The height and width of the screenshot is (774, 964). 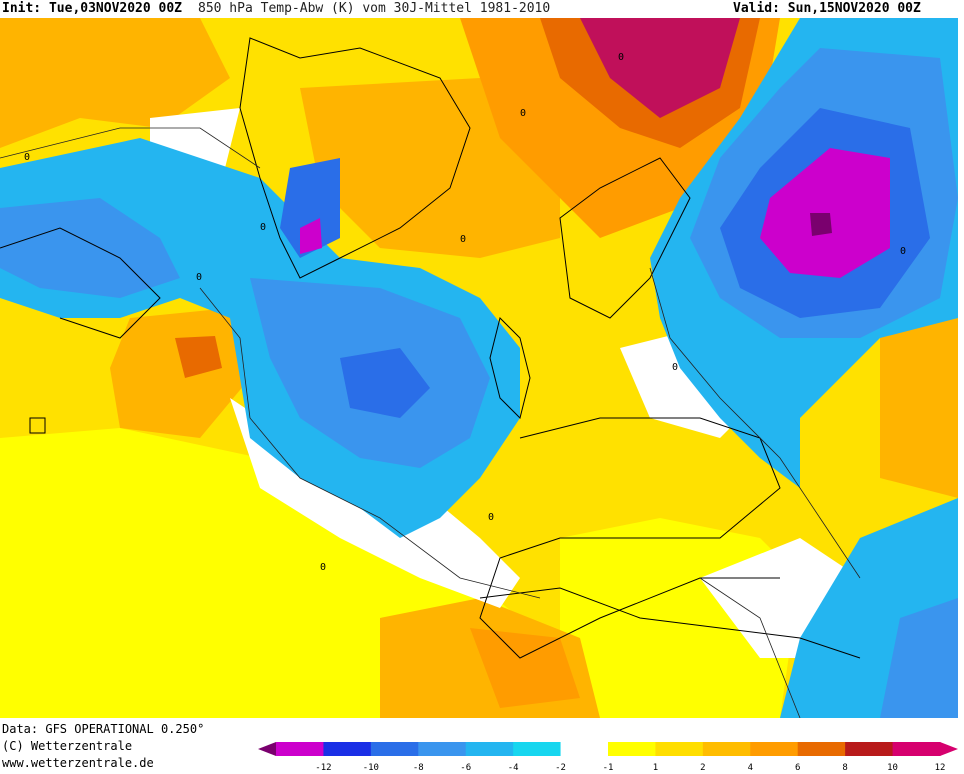 What do you see at coordinates (560, 768) in the screenshot?
I see `legend-tick-label: -2` at bounding box center [560, 768].